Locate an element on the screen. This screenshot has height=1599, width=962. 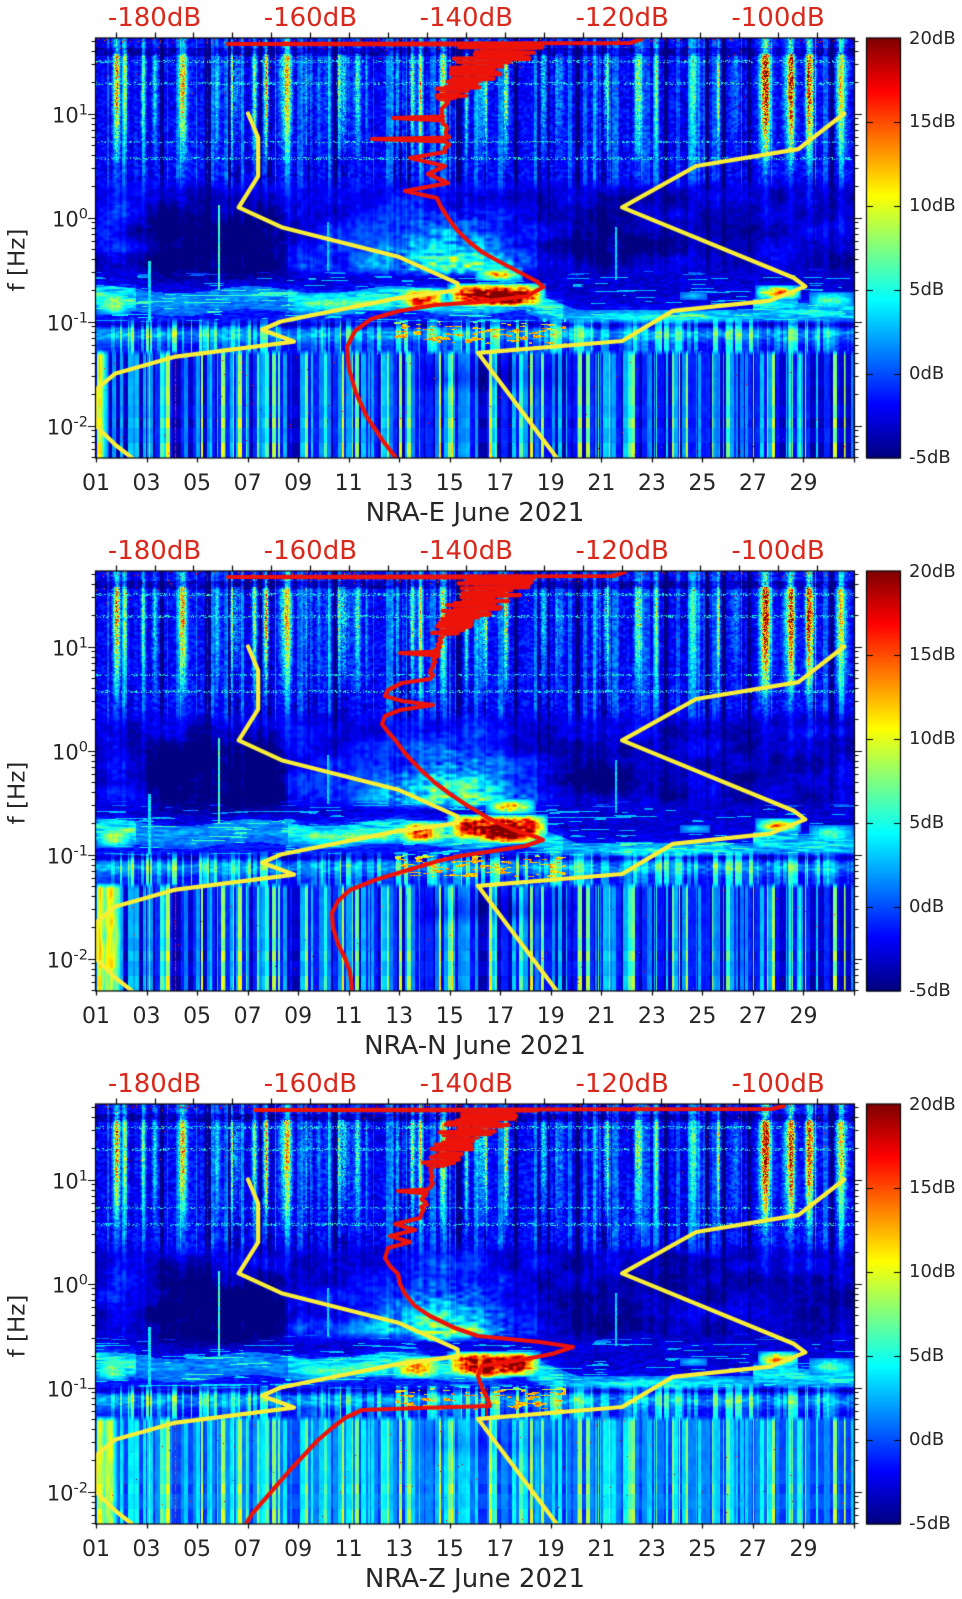
x-axis-tick-label: 01 is located at coordinates (96, 483).